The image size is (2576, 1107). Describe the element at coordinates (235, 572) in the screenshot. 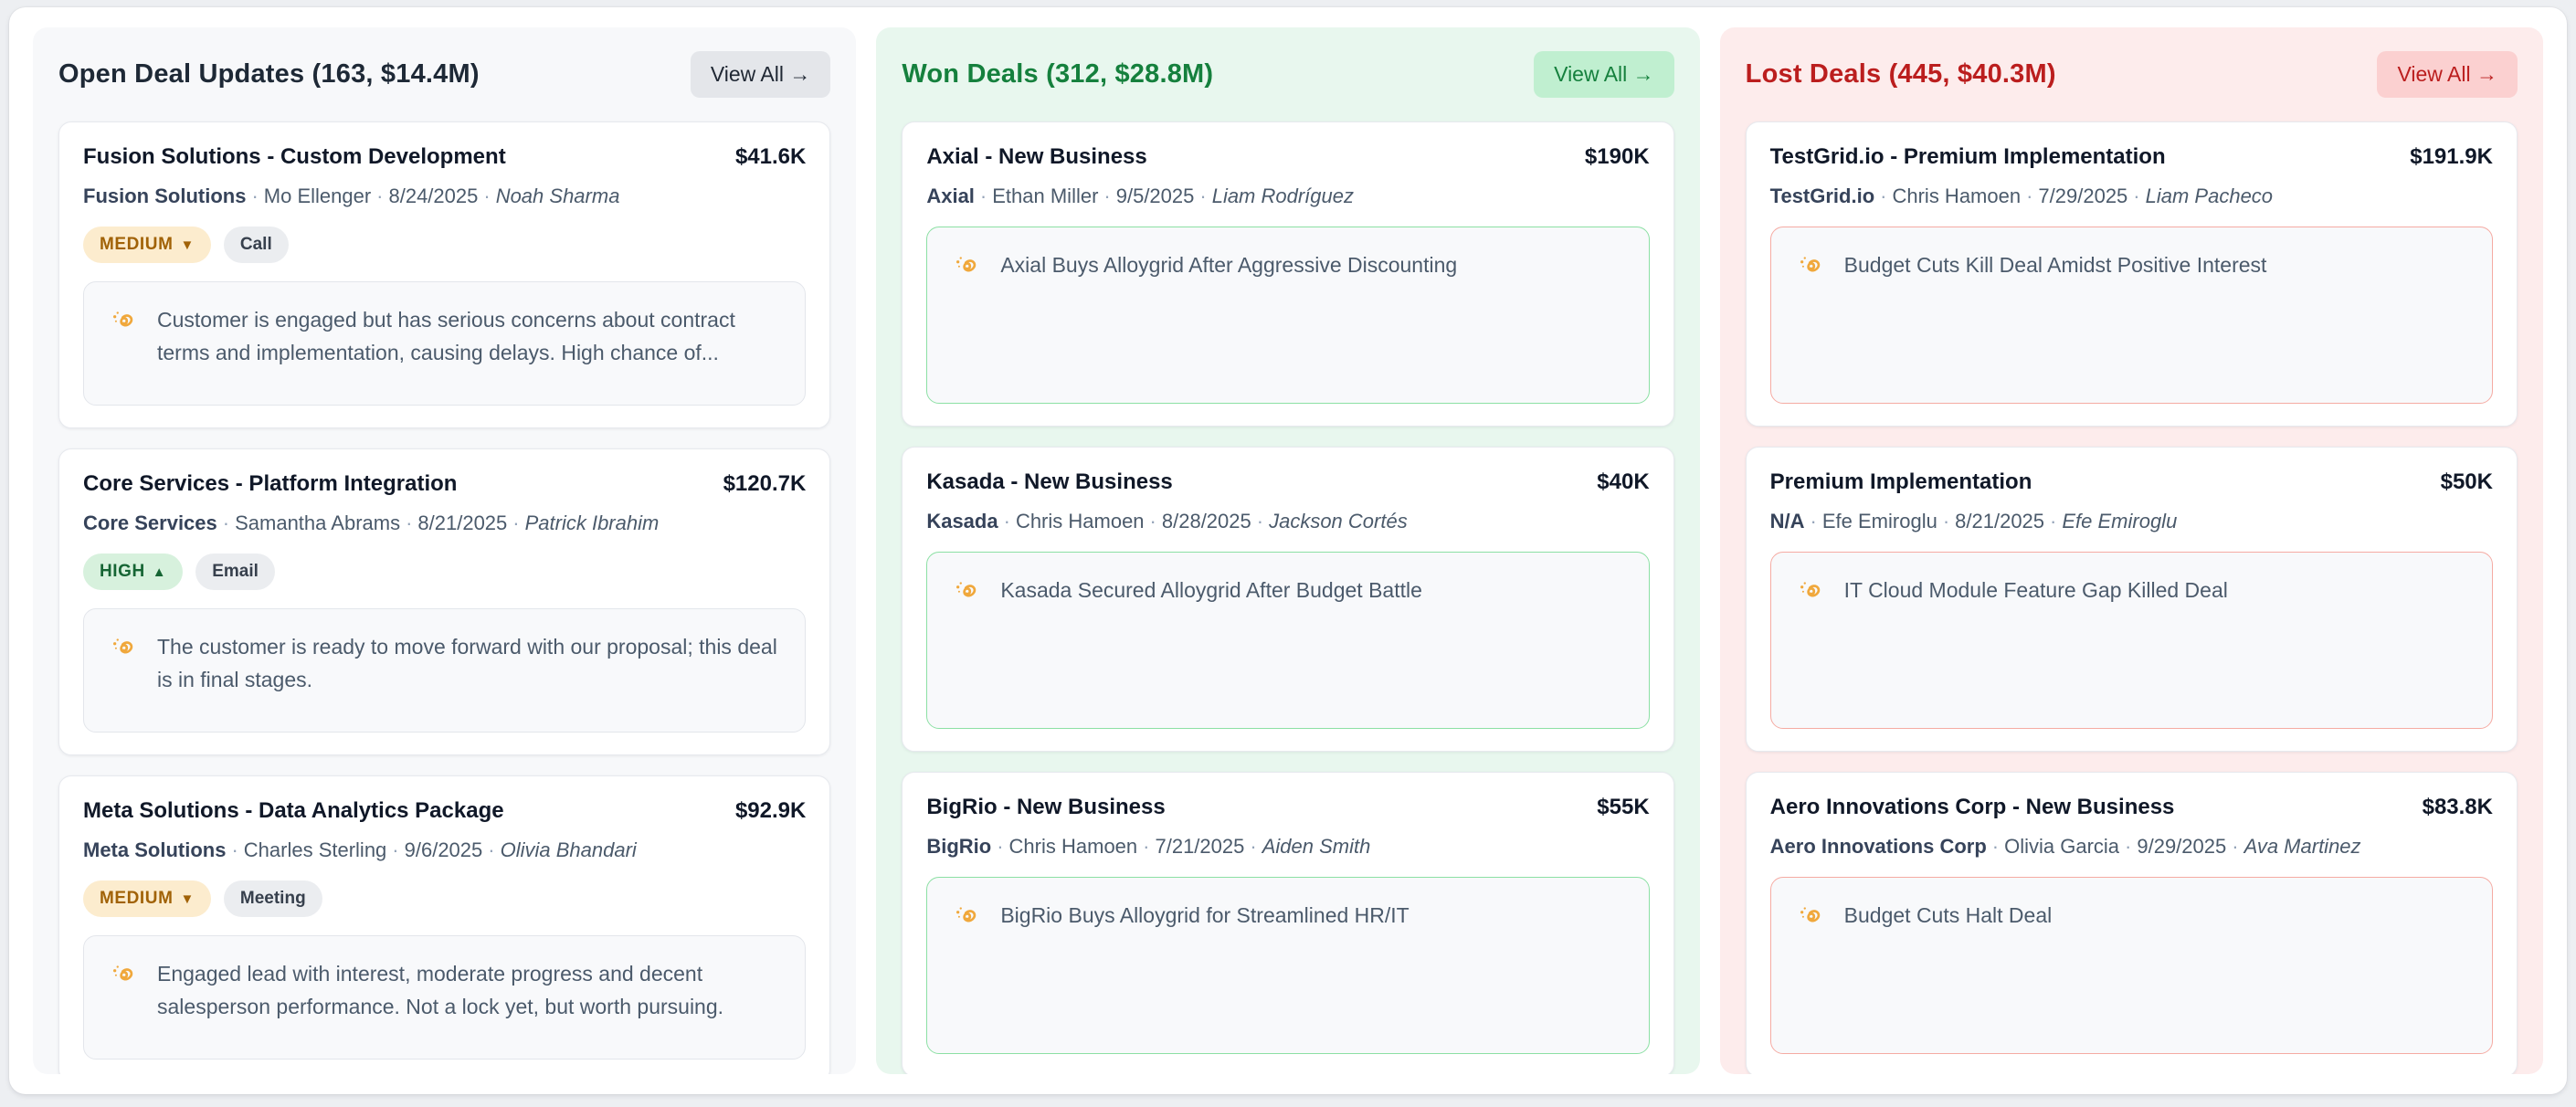

I see `activity-badge: Email` at that location.